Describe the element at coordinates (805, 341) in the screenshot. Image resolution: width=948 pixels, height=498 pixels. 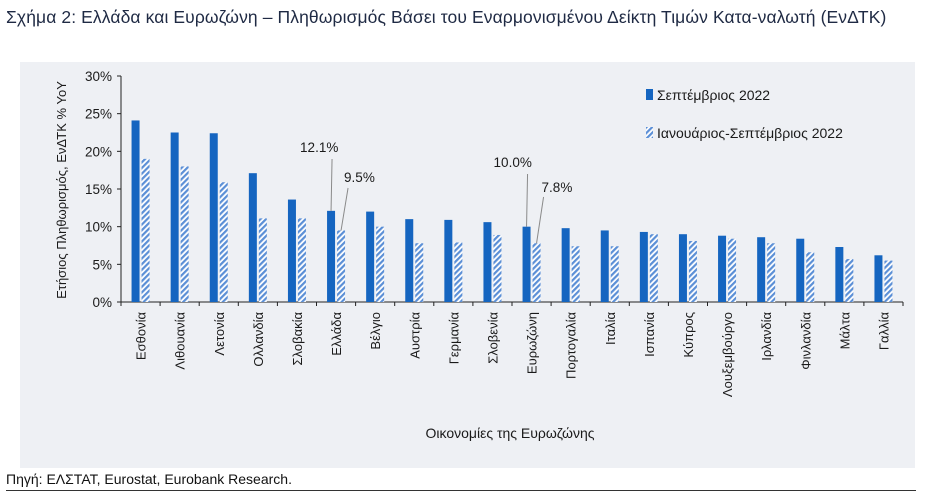
I see `x-tick-label: Φινλανδία` at that location.